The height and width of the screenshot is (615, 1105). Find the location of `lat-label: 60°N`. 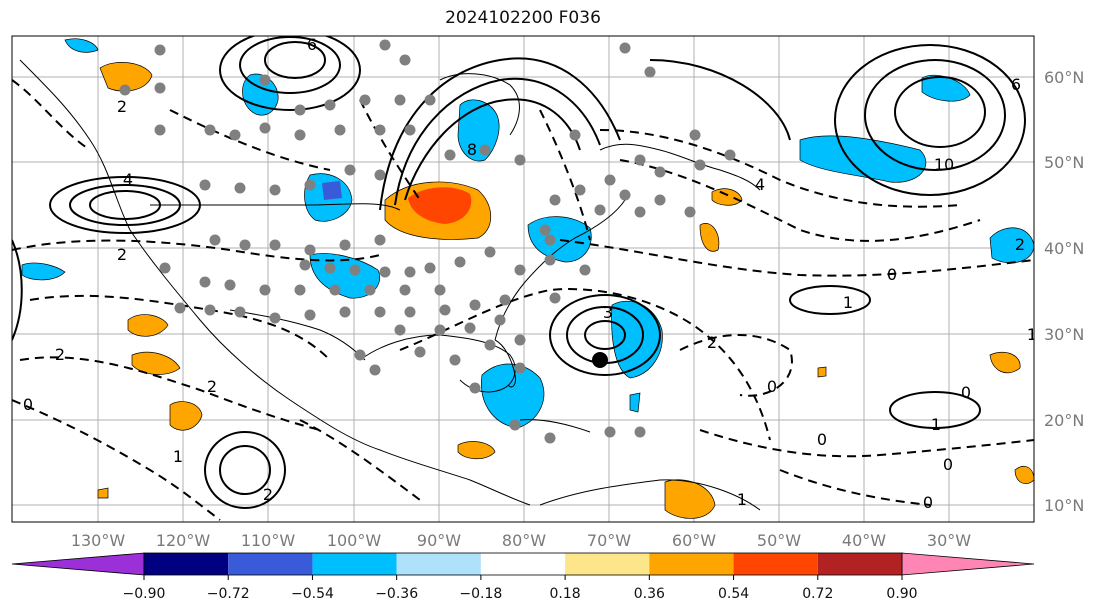

lat-label: 60°N is located at coordinates (1064, 77).